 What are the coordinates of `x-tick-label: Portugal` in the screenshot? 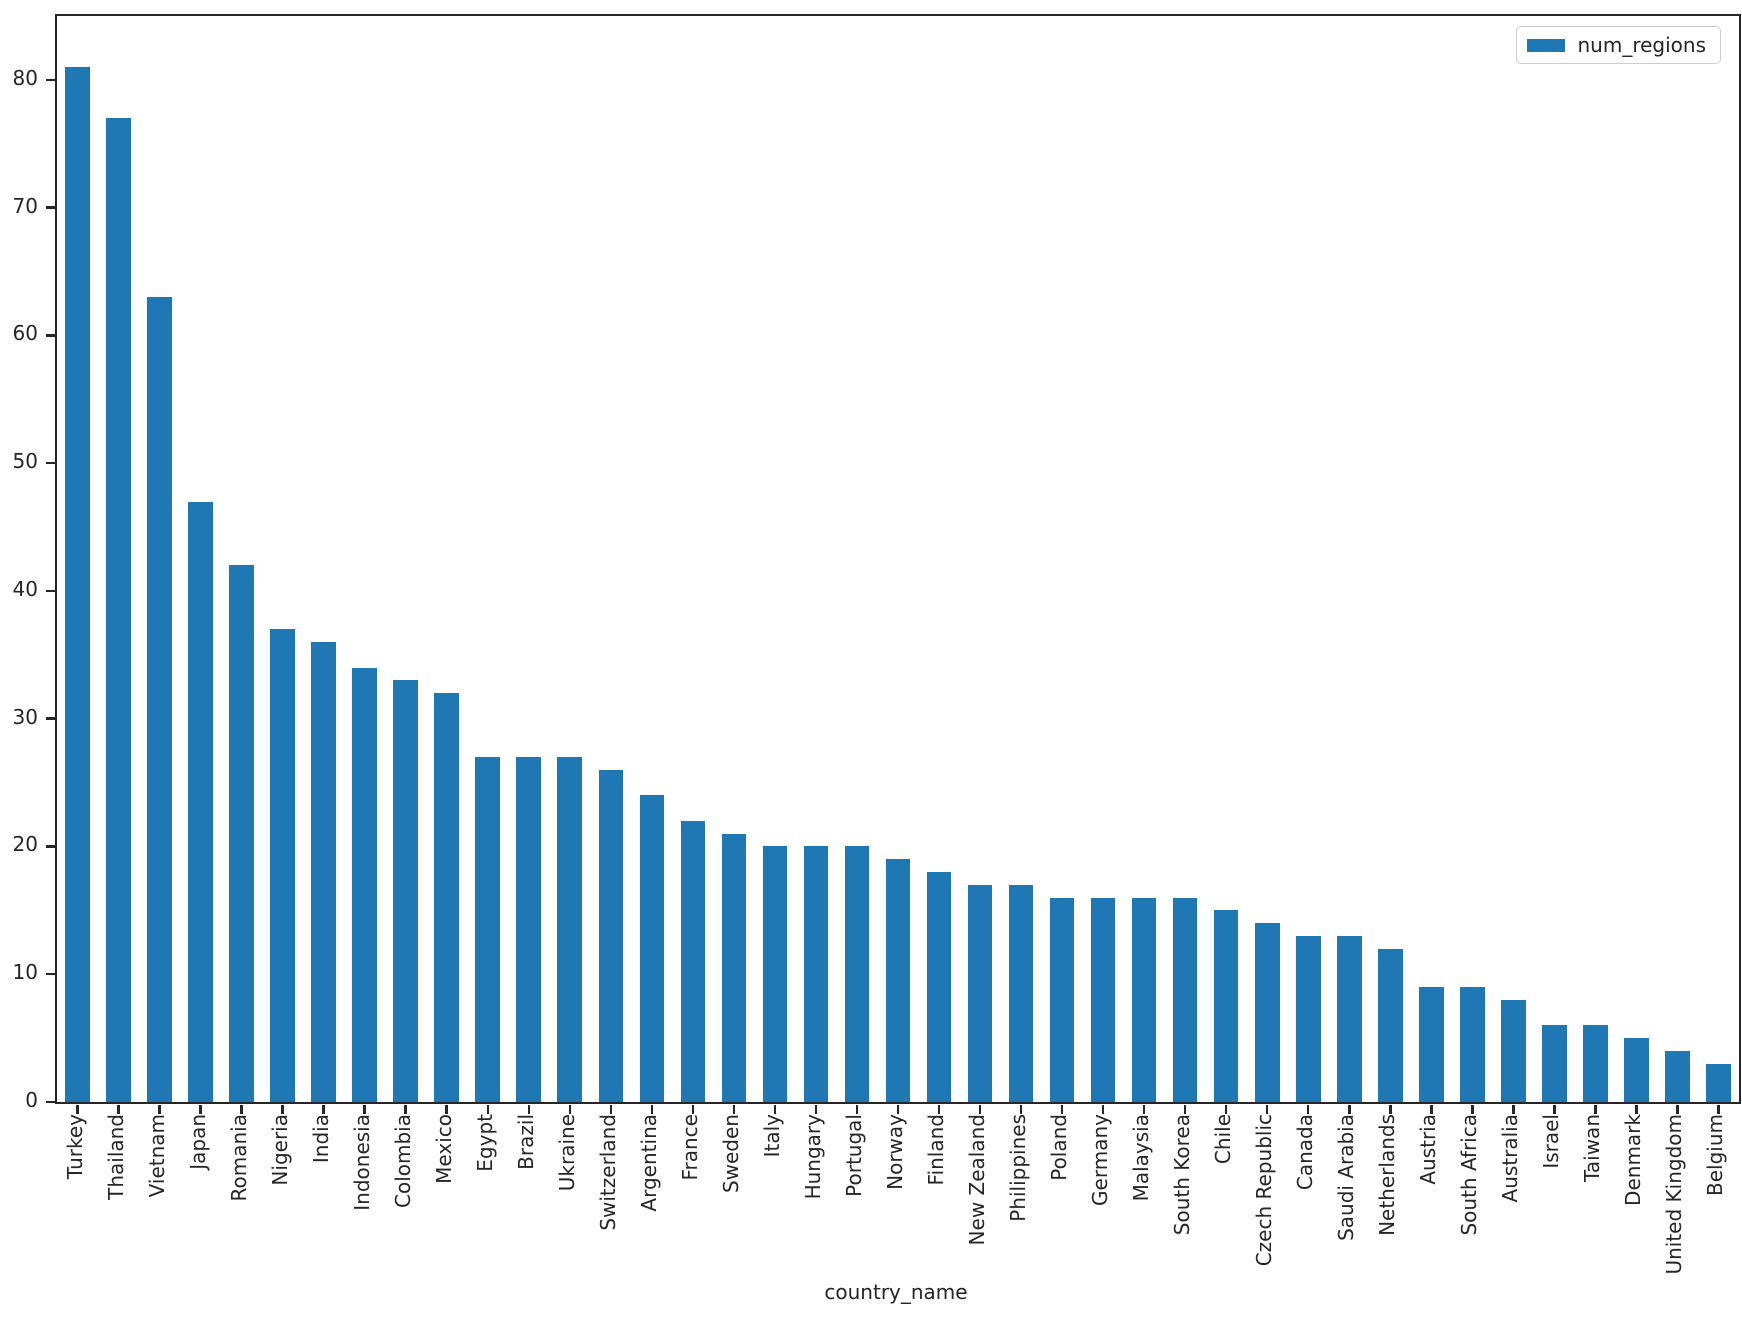 It's located at (853, 1155).